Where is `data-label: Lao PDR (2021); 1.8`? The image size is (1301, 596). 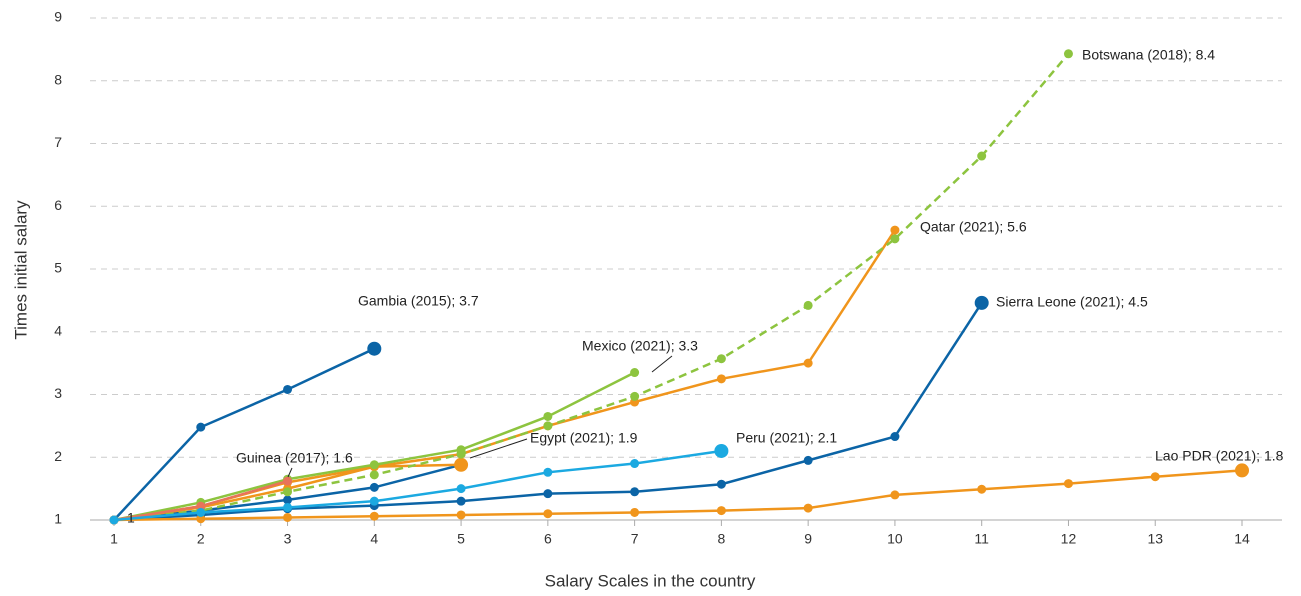
data-label: Lao PDR (2021); 1.8 is located at coordinates (1219, 456).